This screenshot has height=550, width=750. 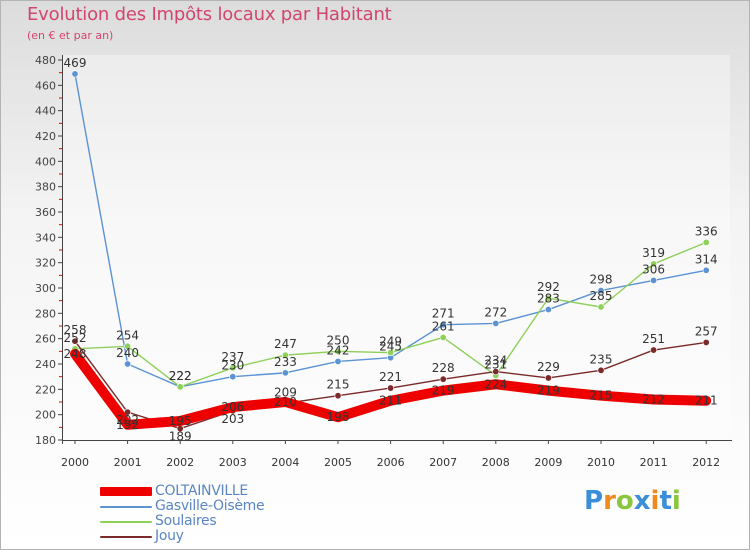 I want to click on data-label: 202, so click(x=127, y=420).